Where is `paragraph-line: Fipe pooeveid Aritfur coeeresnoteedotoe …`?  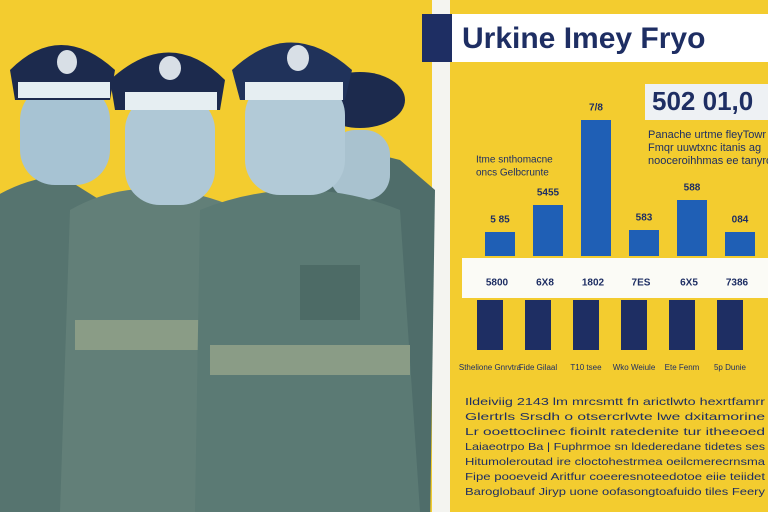 paragraph-line: Fipe pooeveid Aritfur coeeresnoteedotoe … is located at coordinates (615, 477).